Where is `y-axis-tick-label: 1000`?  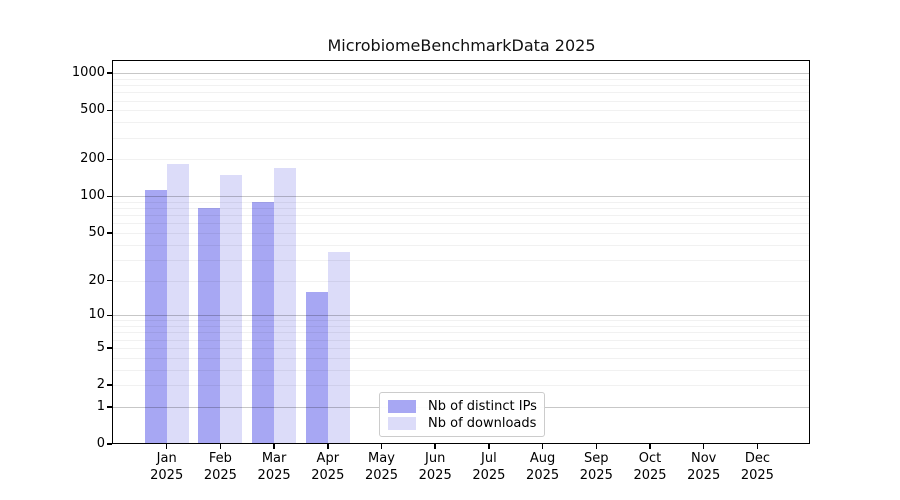
y-axis-tick-label: 1000 is located at coordinates (88, 73).